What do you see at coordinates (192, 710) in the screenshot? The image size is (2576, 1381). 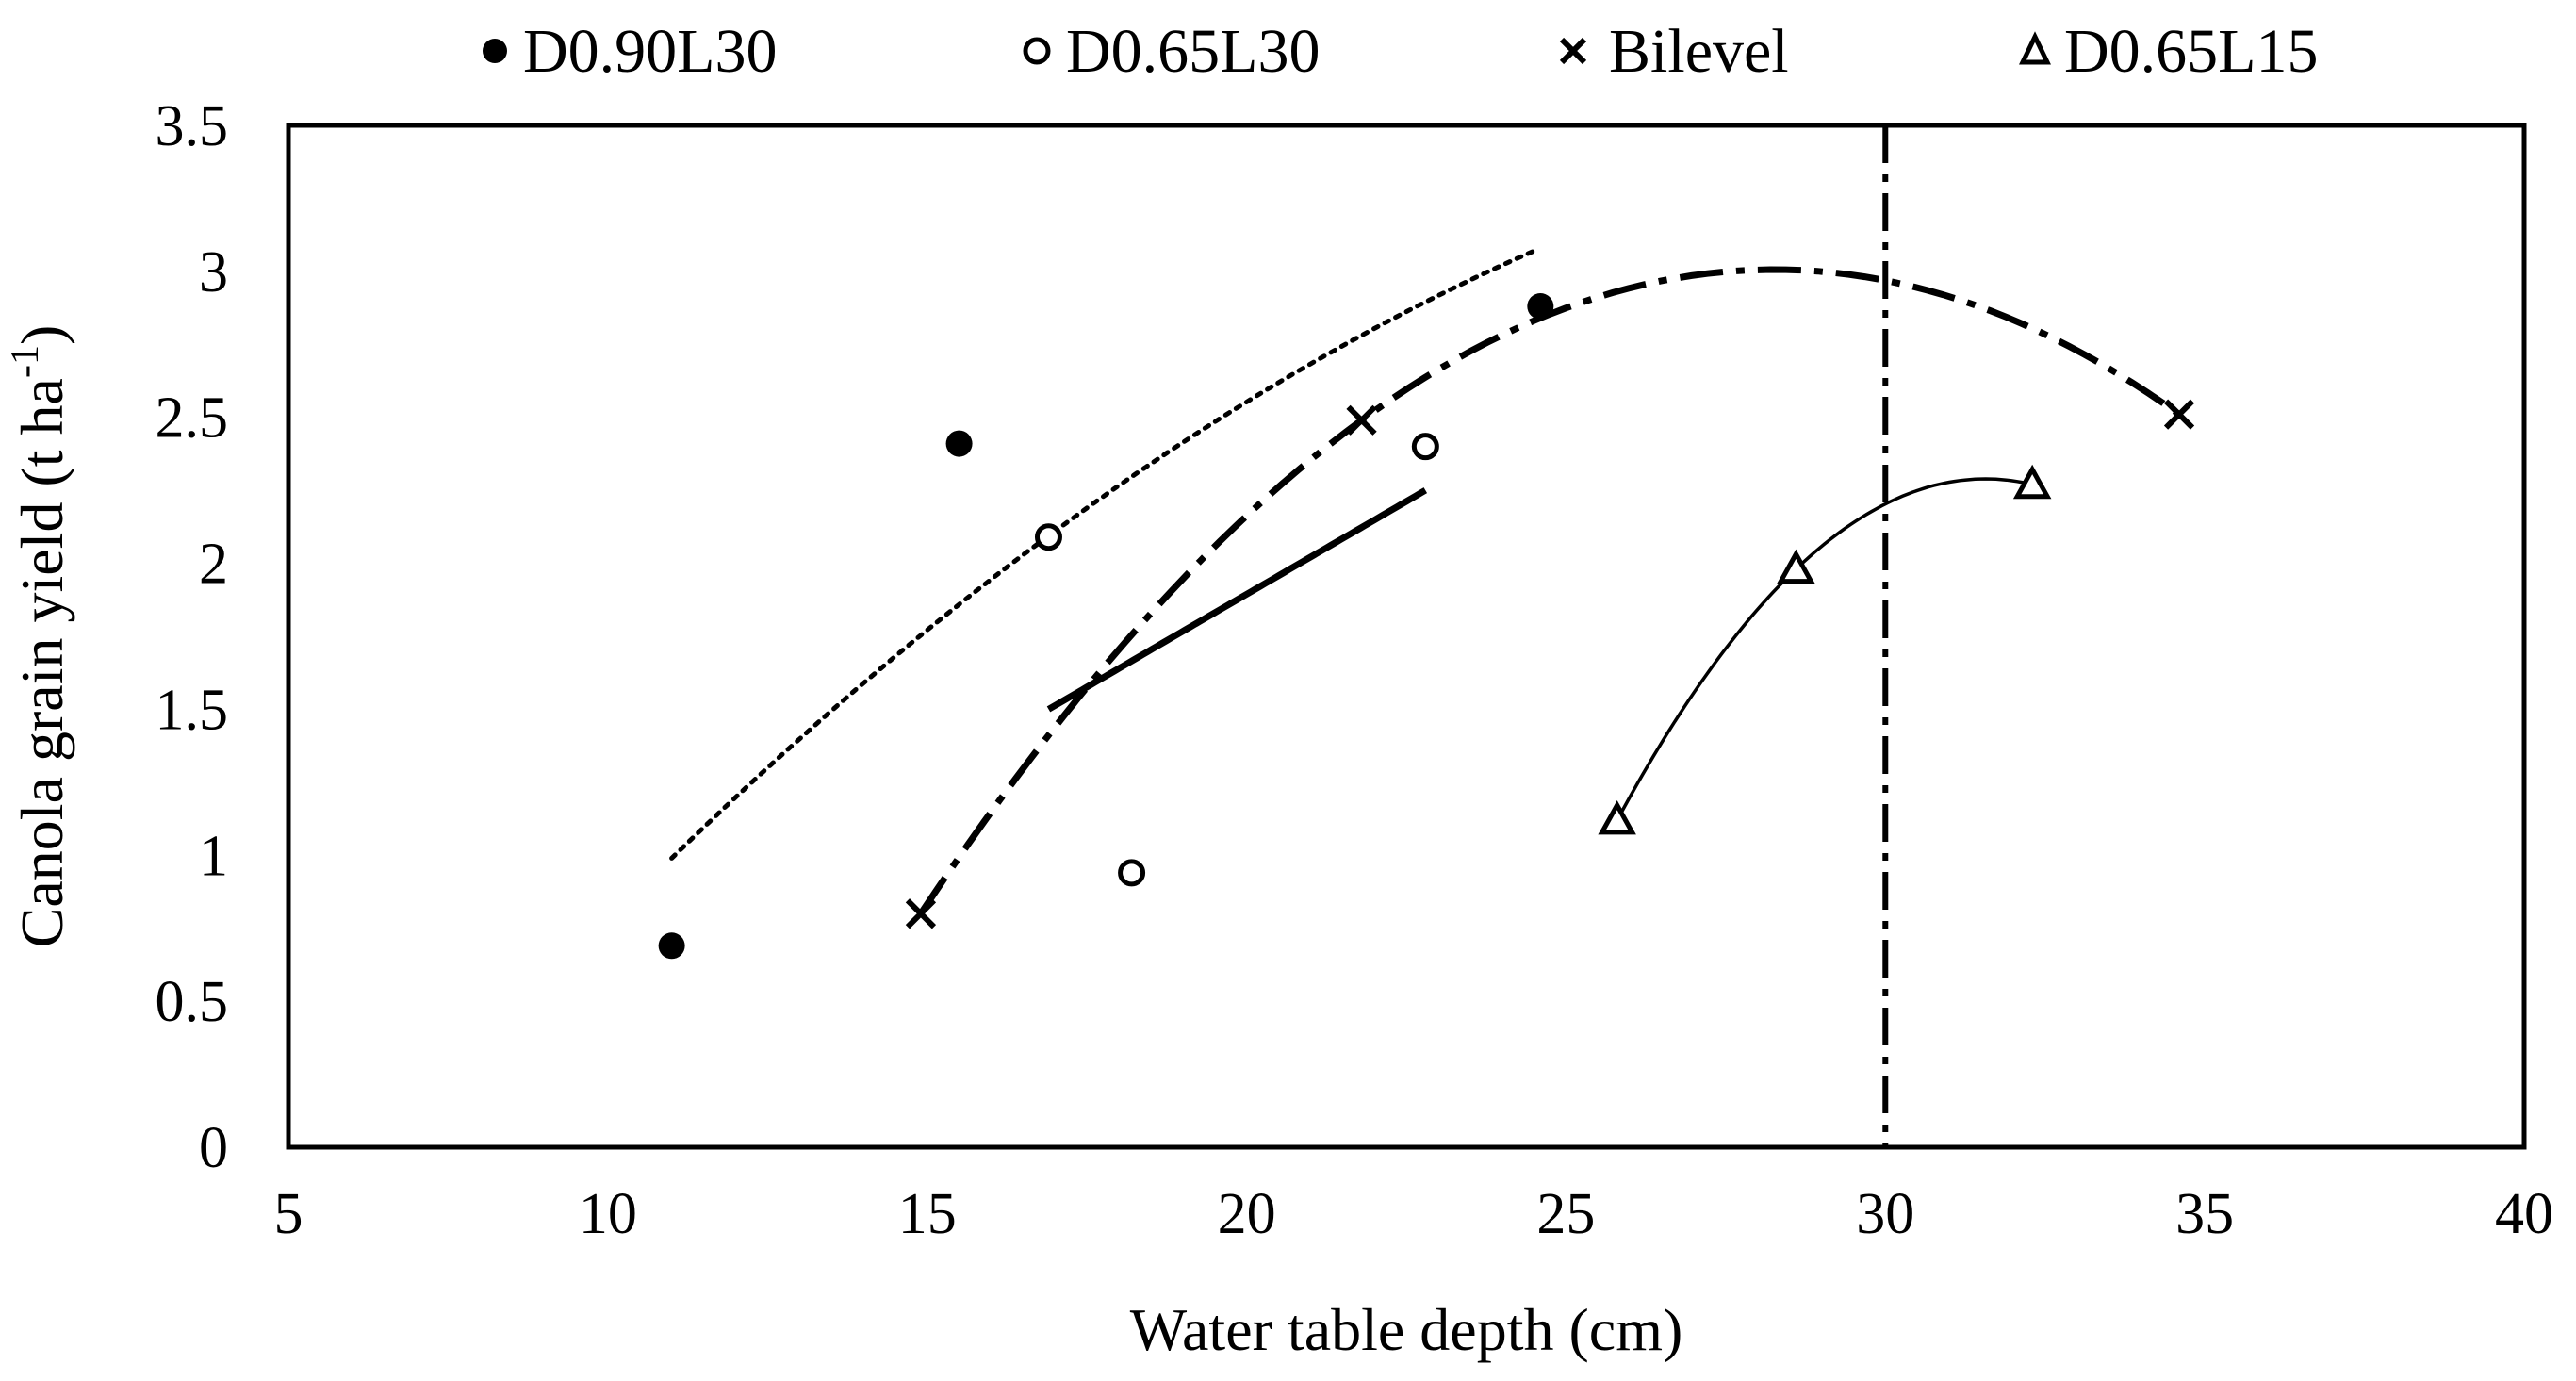 I see `y-tick-label: 1.5` at bounding box center [192, 710].